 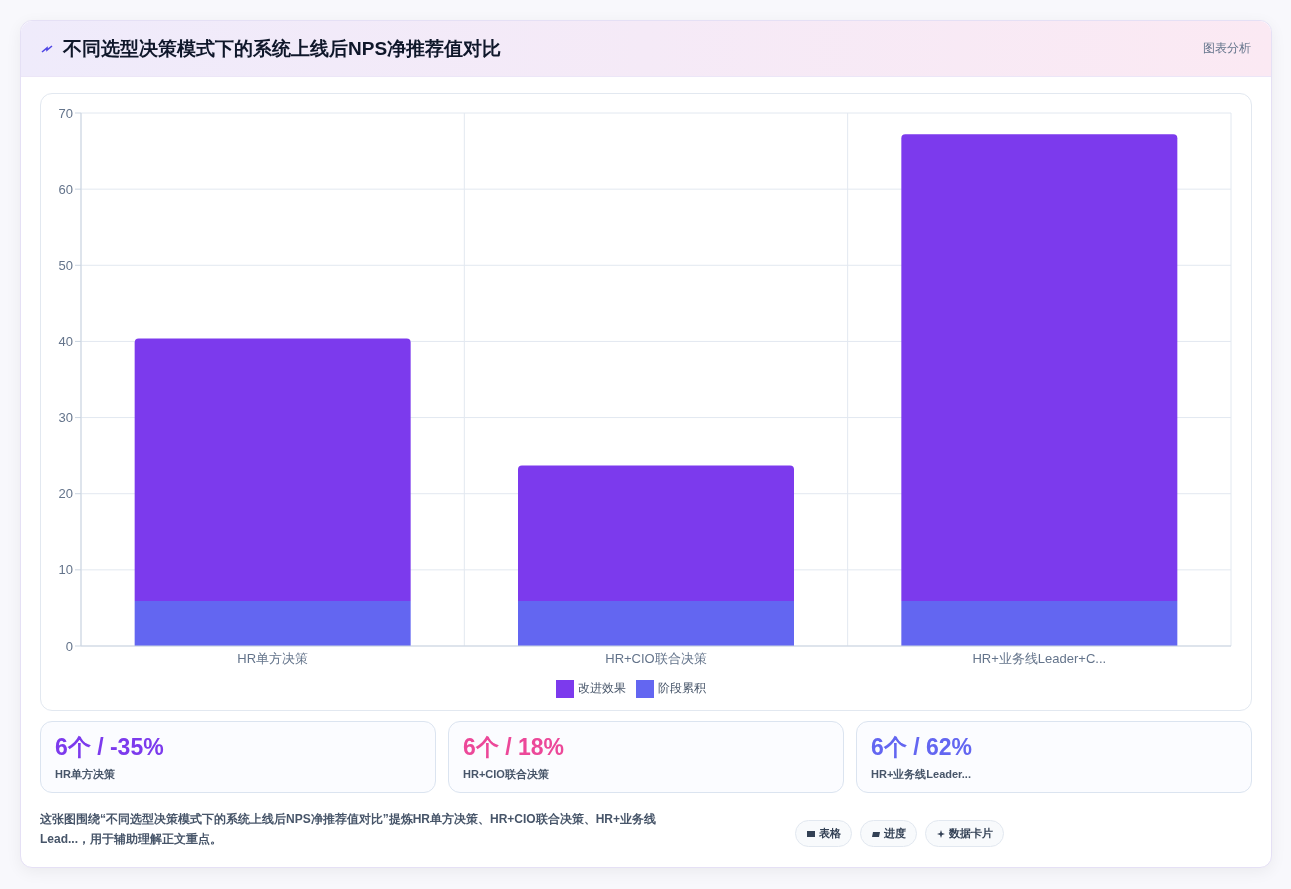 What do you see at coordinates (65, 570) in the screenshot?
I see `y-tick-label: 10` at bounding box center [65, 570].